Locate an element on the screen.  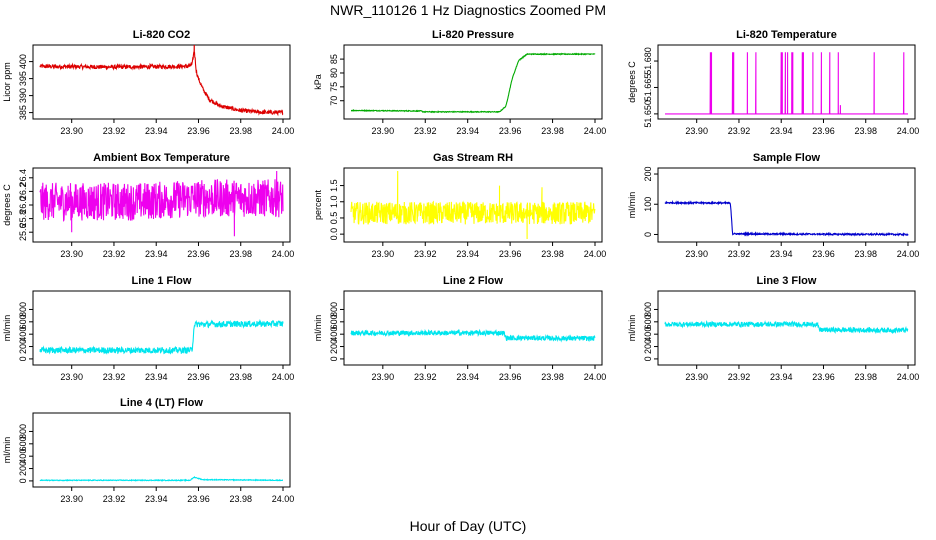
y-tick-label: 70 is located at coordinates (334, 101).